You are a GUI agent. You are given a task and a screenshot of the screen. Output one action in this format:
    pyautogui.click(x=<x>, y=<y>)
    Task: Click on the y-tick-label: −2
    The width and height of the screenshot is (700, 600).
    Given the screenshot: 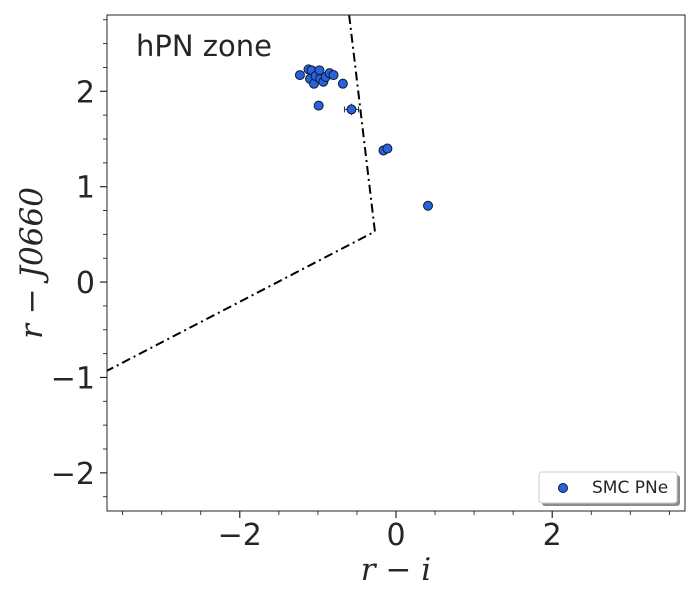 What is the action you would take?
    pyautogui.click(x=73, y=474)
    